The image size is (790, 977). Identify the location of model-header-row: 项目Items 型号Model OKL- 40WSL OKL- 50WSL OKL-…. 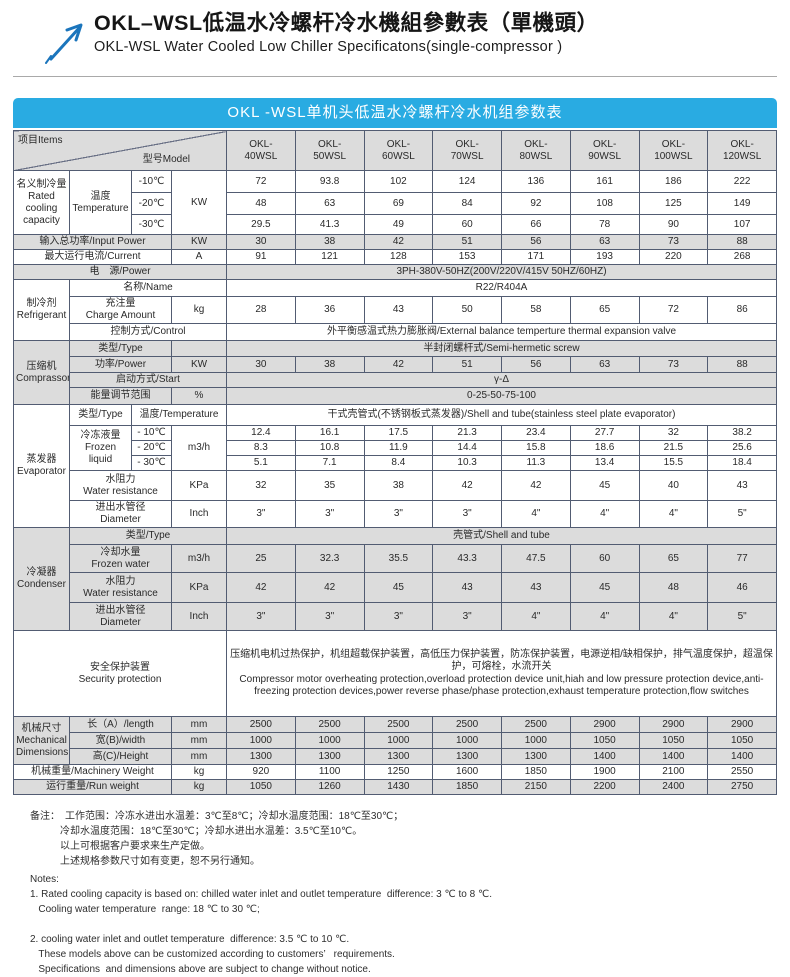
(395, 150).